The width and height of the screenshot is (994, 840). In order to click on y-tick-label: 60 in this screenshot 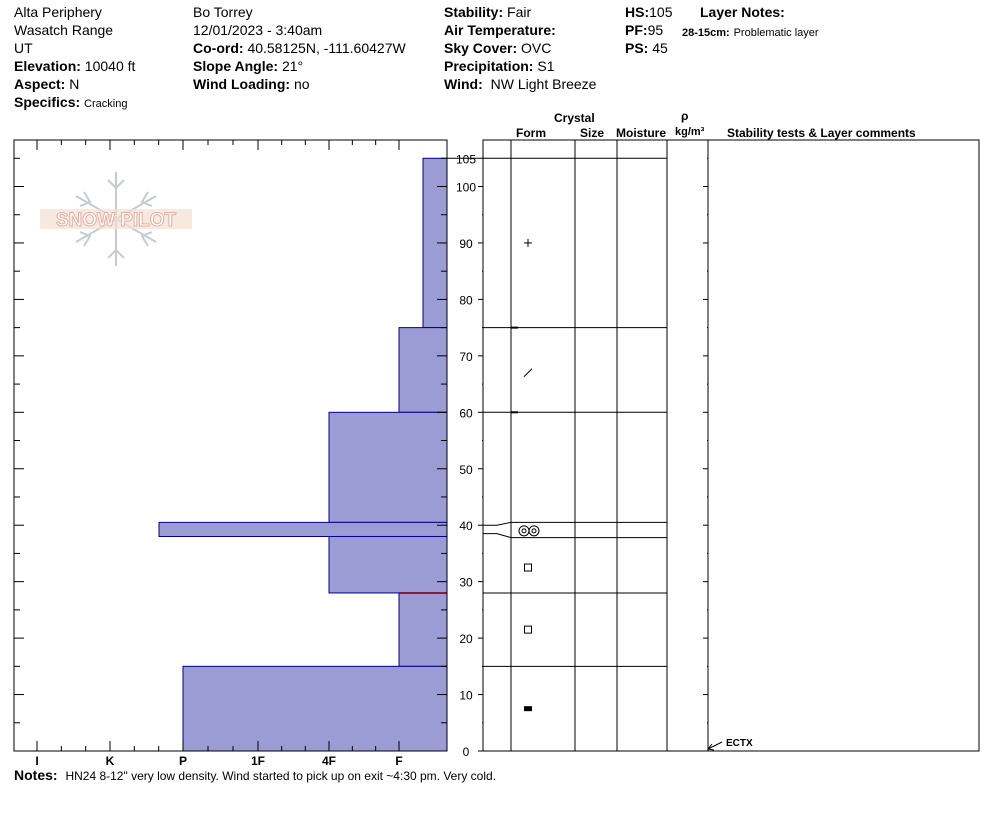, I will do `click(466, 413)`.